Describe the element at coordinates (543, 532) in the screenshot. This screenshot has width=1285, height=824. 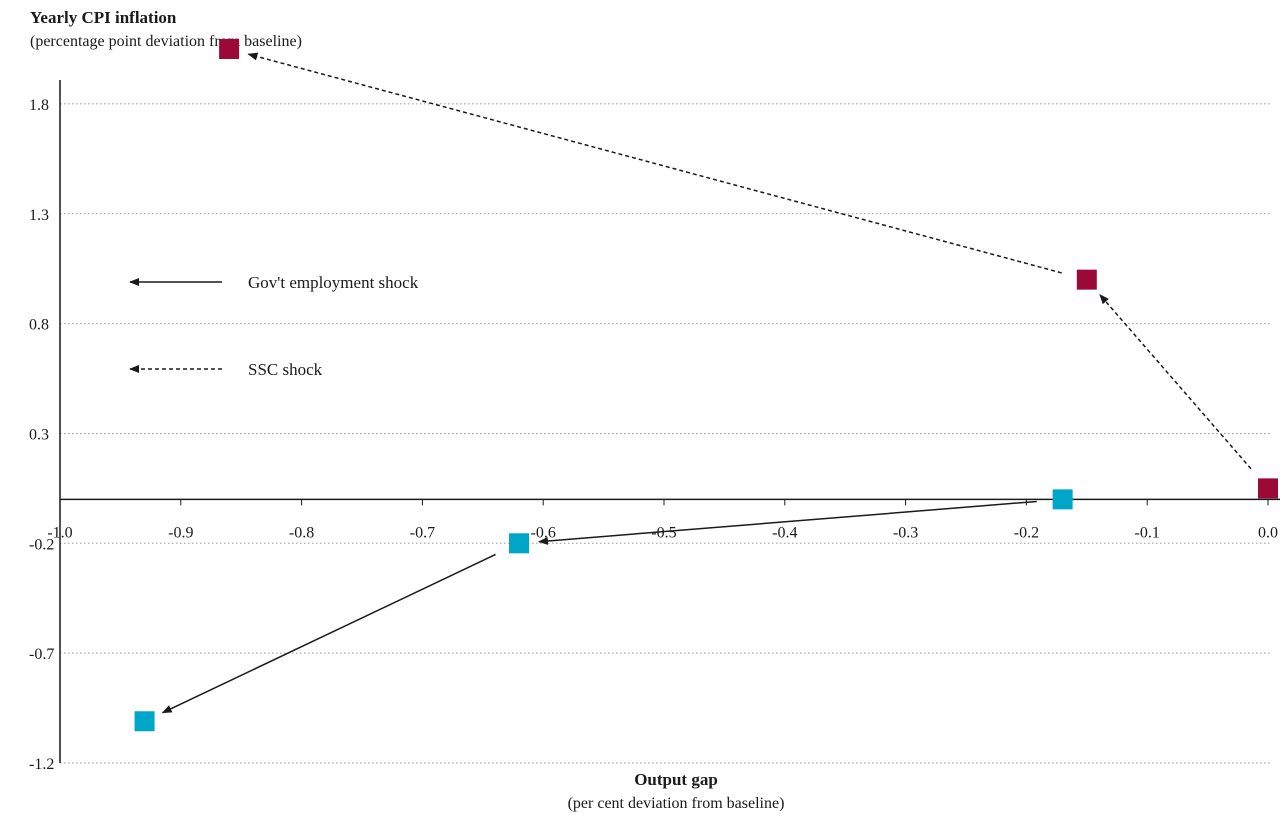
I see `x-tick-label: -0.6` at that location.